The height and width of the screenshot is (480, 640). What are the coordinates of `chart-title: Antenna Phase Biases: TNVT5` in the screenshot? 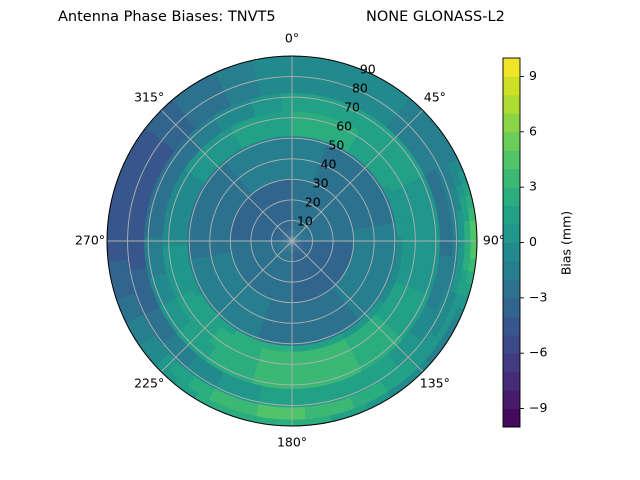 It's located at (167, 17).